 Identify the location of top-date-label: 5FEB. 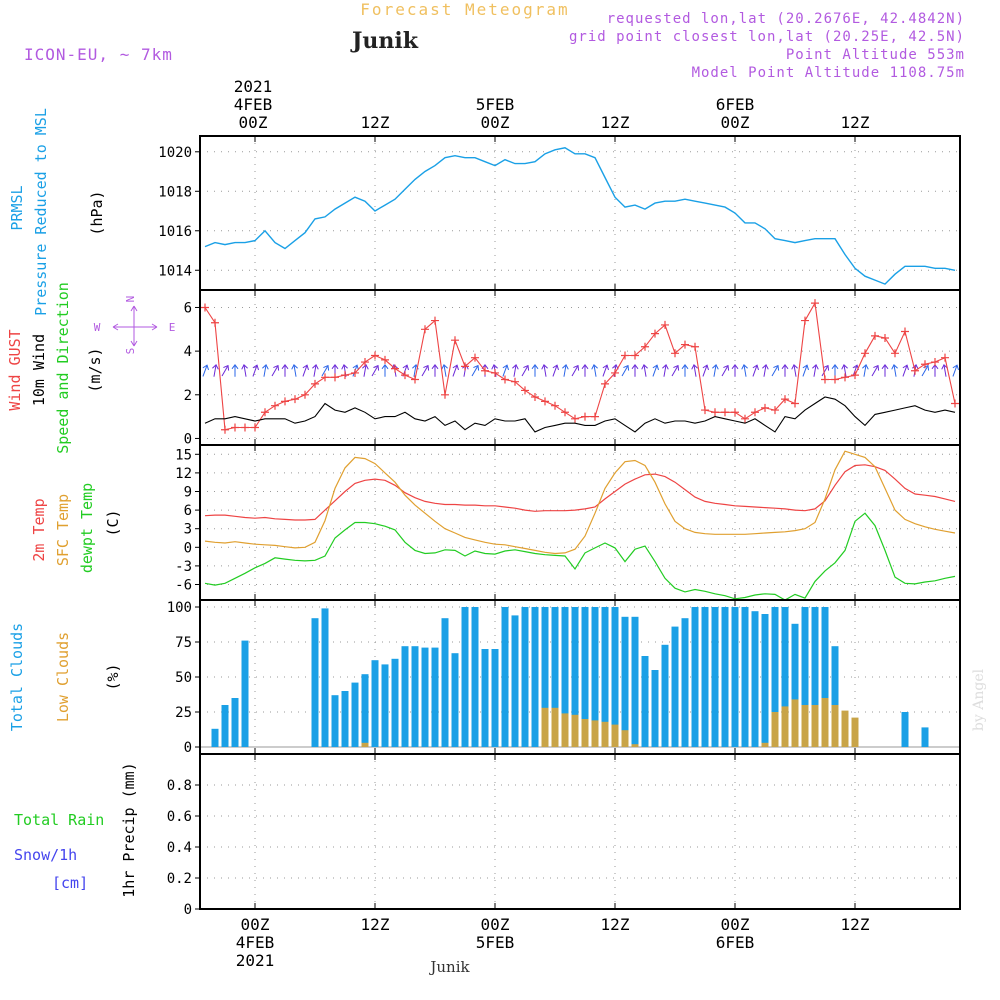
(495, 104).